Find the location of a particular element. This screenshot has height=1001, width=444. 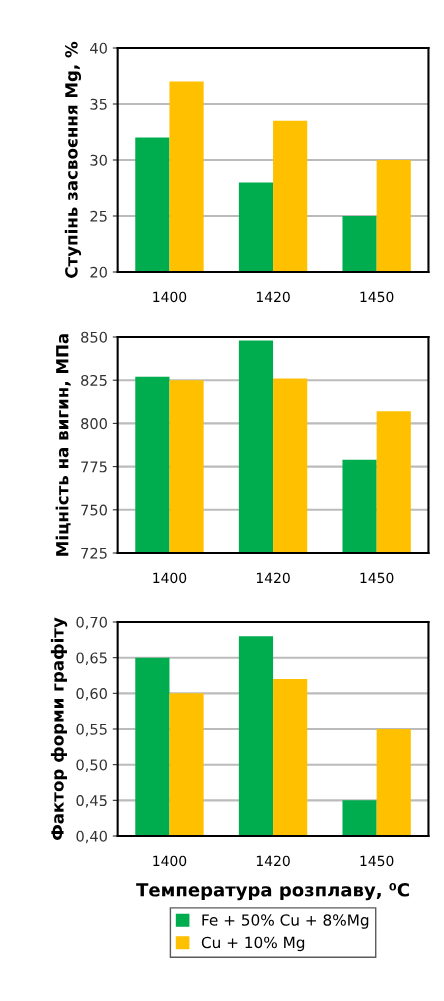

y-tick-label: 850 is located at coordinates (94, 337).